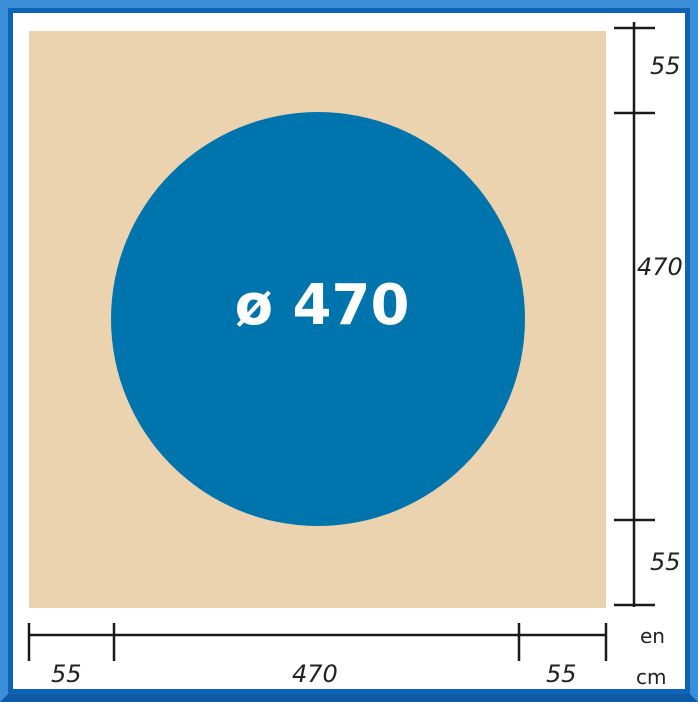 The height and width of the screenshot is (702, 698). I want to click on vertical-dim-bottom: 55, so click(665, 562).